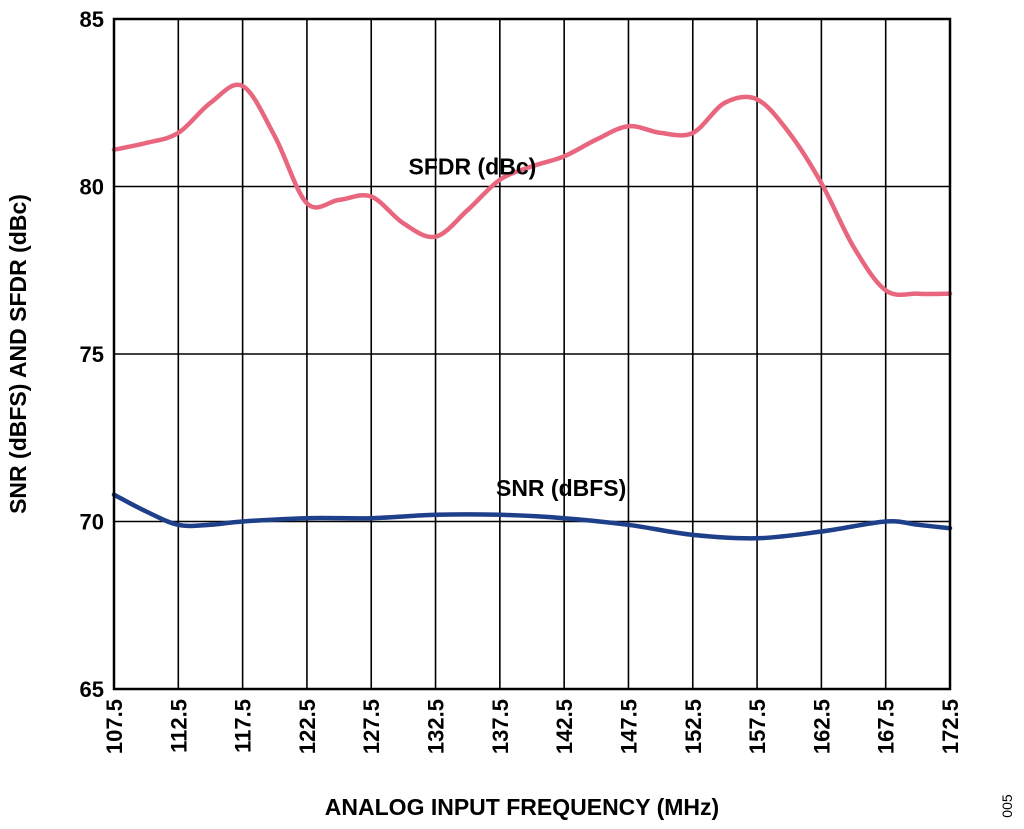 This screenshot has height=829, width=1024. I want to click on x-tick-label: 147.5, so click(628, 726).